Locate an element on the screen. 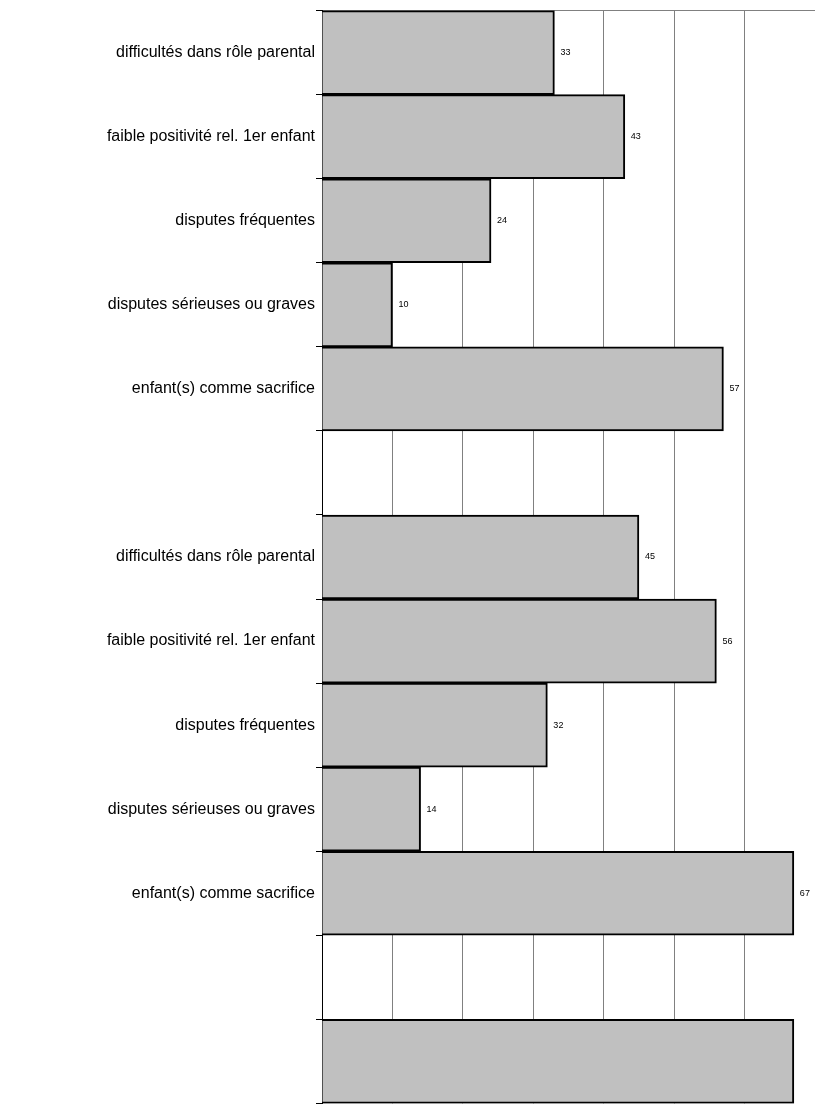 The width and height of the screenshot is (815, 1114). data-label: 32 is located at coordinates (558, 724).